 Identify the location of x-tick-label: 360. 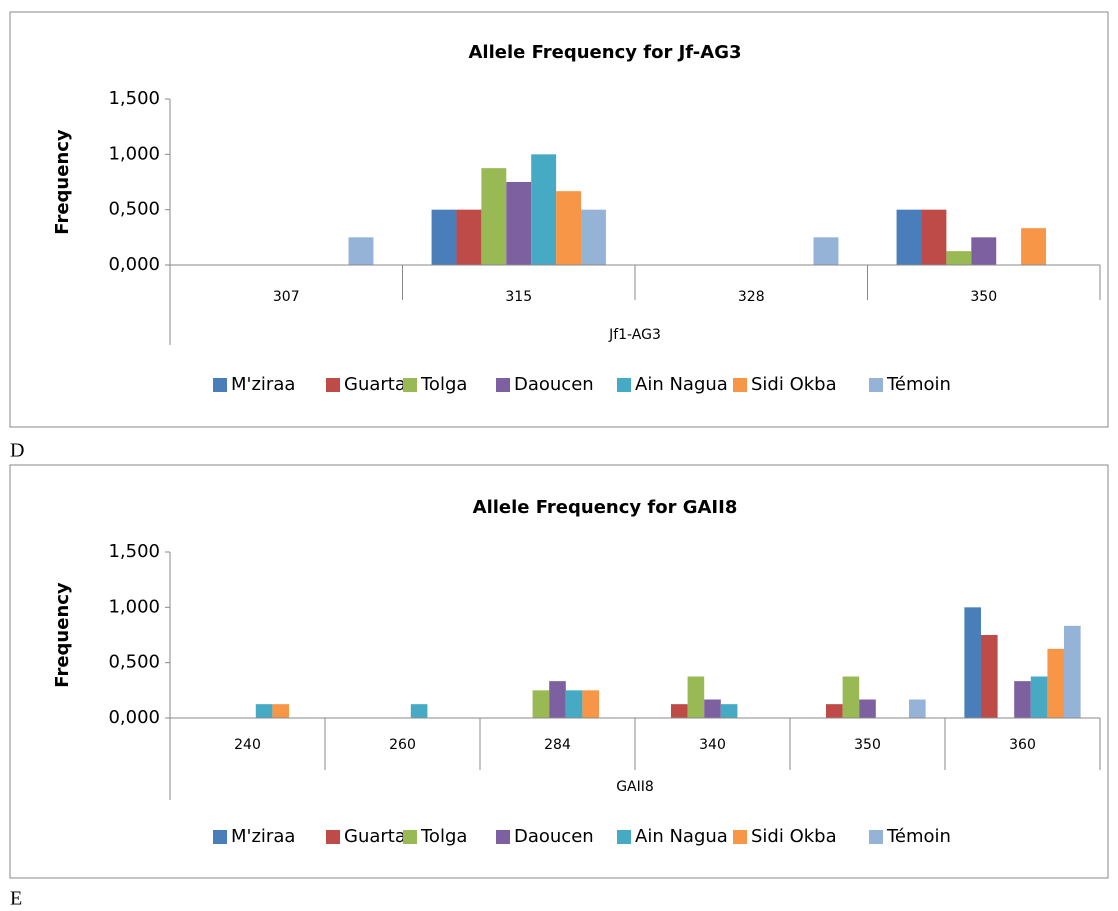
(1022, 745).